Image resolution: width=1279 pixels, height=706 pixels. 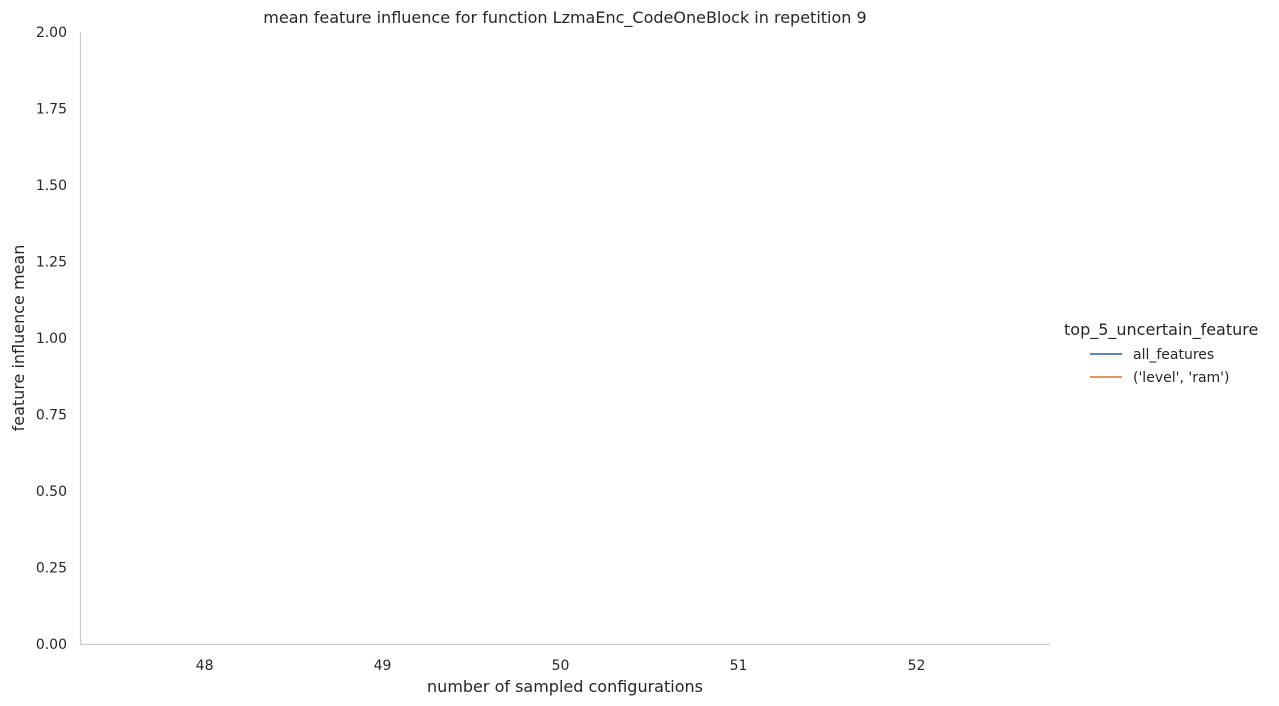 I want to click on y-tick-label: 1.00, so click(x=51, y=339).